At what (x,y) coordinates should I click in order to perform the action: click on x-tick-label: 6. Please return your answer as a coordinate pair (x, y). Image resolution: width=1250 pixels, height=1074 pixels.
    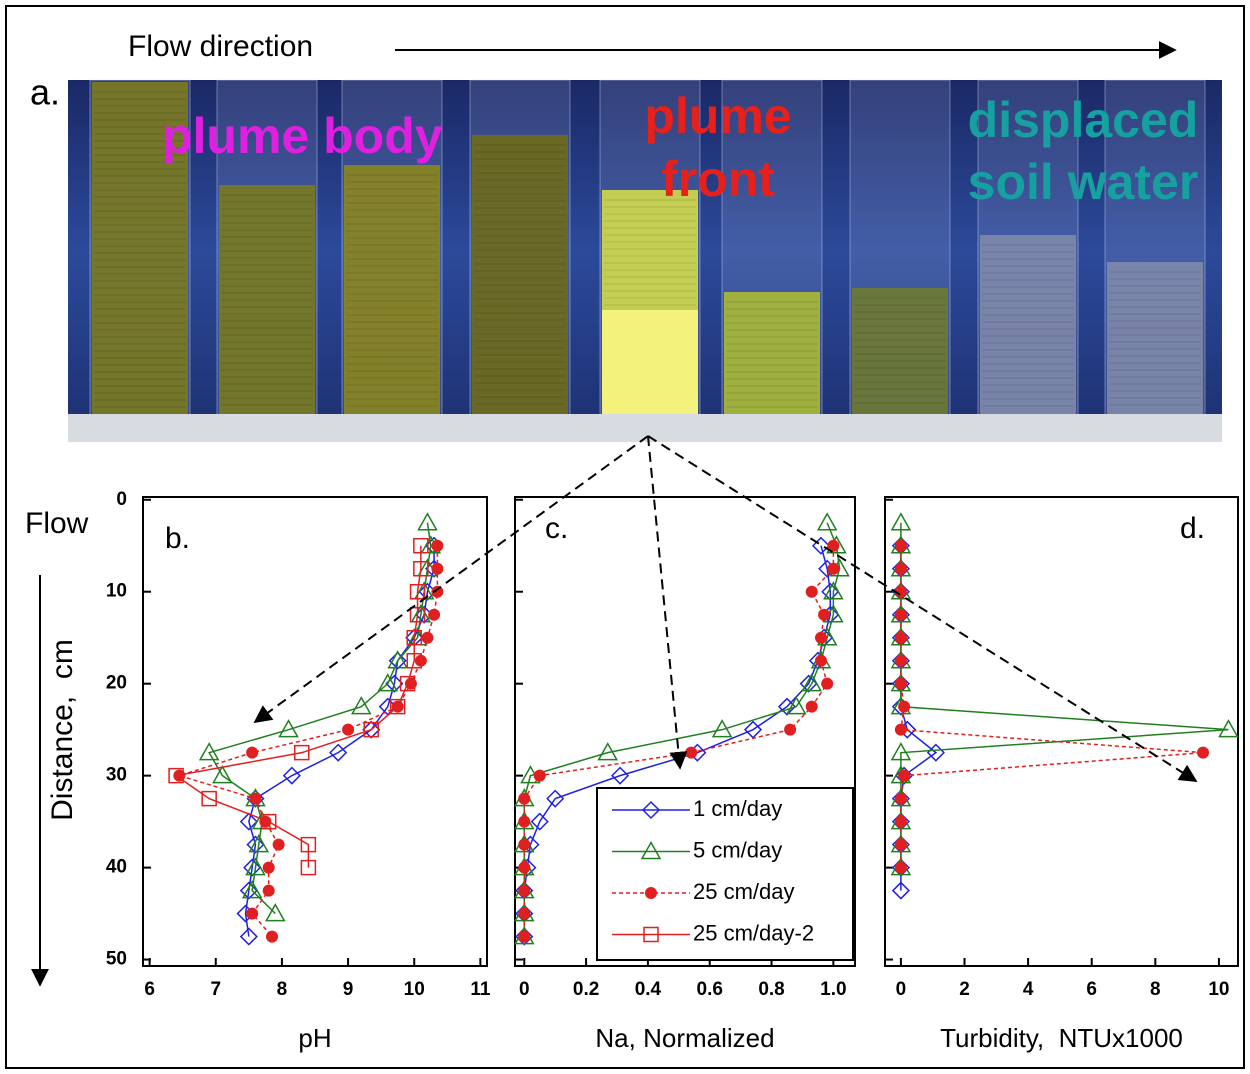
    Looking at the image, I should click on (149, 989).